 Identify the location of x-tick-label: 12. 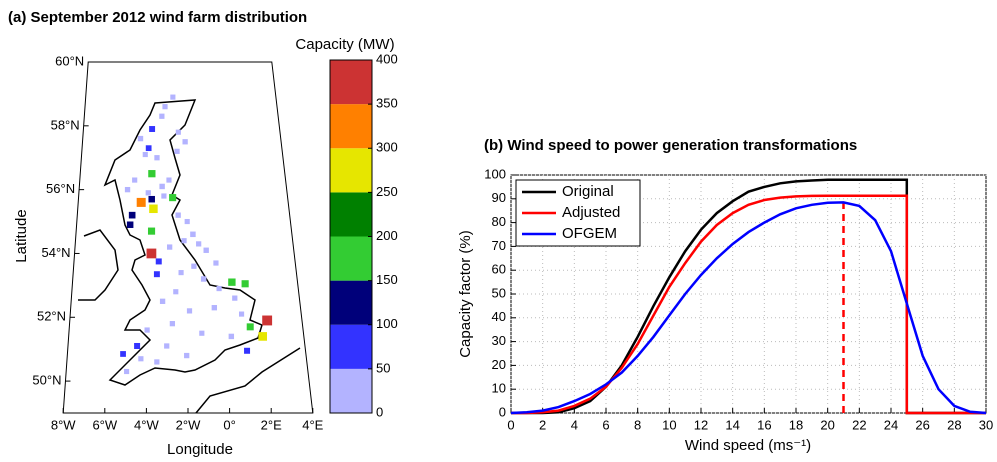
(701, 424).